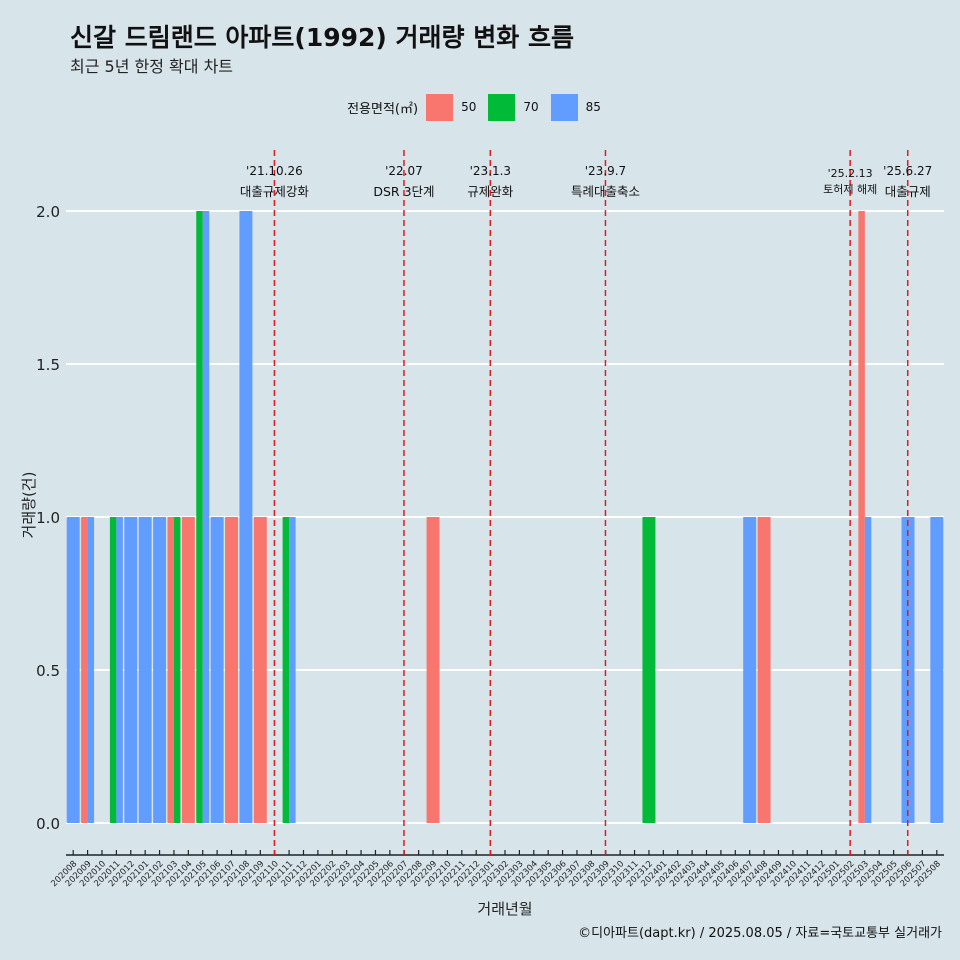 Image resolution: width=960 pixels, height=960 pixels. Describe the element at coordinates (480, 107) in the screenshot. I see `legend: 전용면적(㎡) 50 70 85` at that location.